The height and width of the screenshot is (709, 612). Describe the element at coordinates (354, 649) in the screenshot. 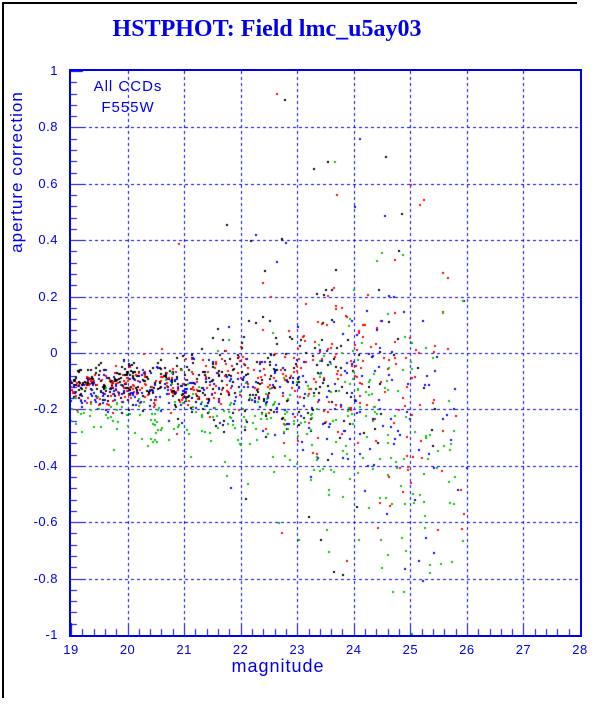

I see `x-tick-label: 24` at that location.